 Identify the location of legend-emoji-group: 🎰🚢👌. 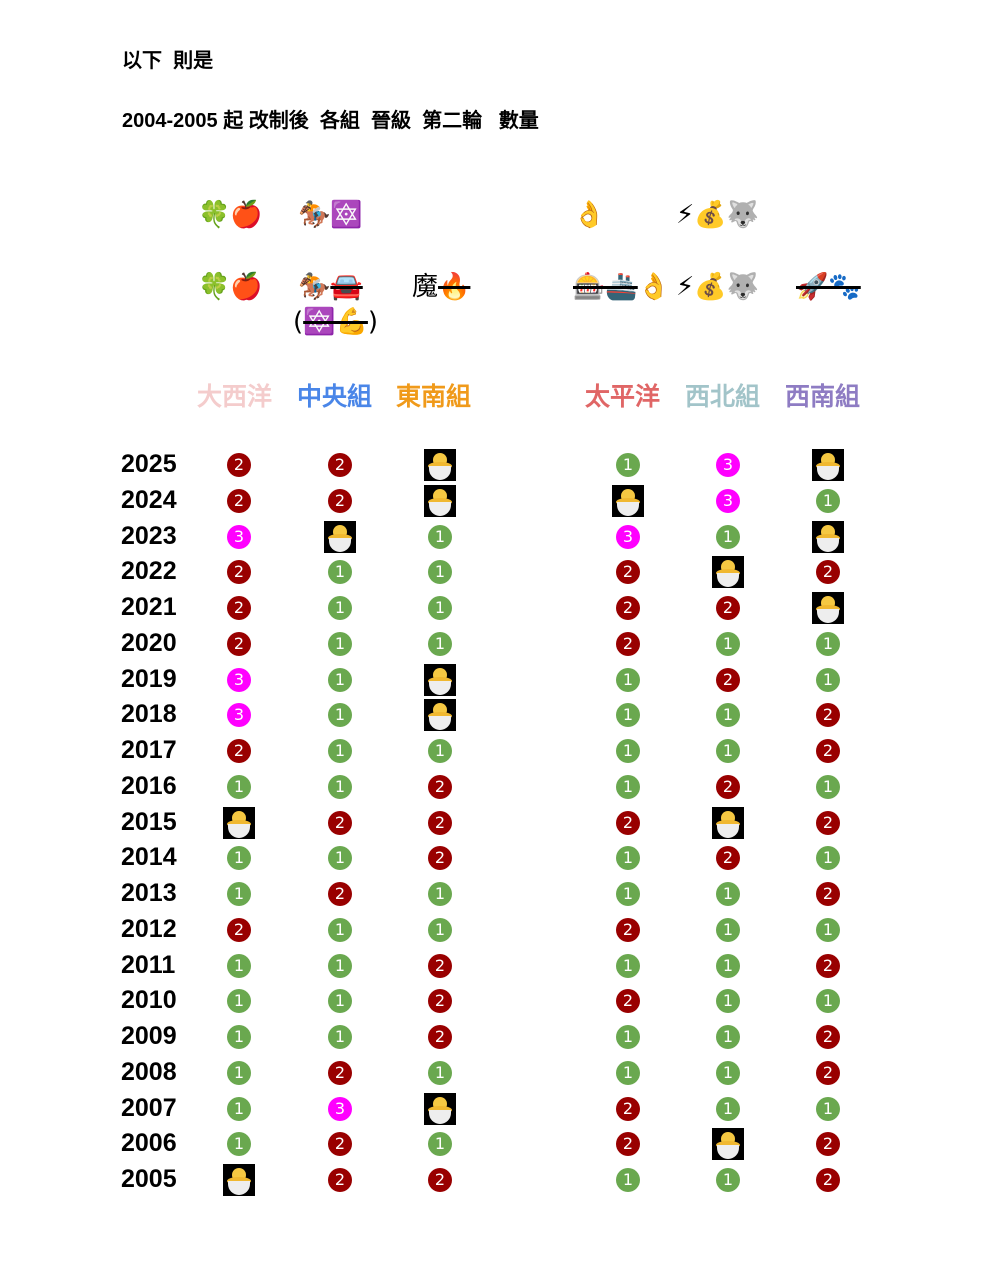
(621, 287).